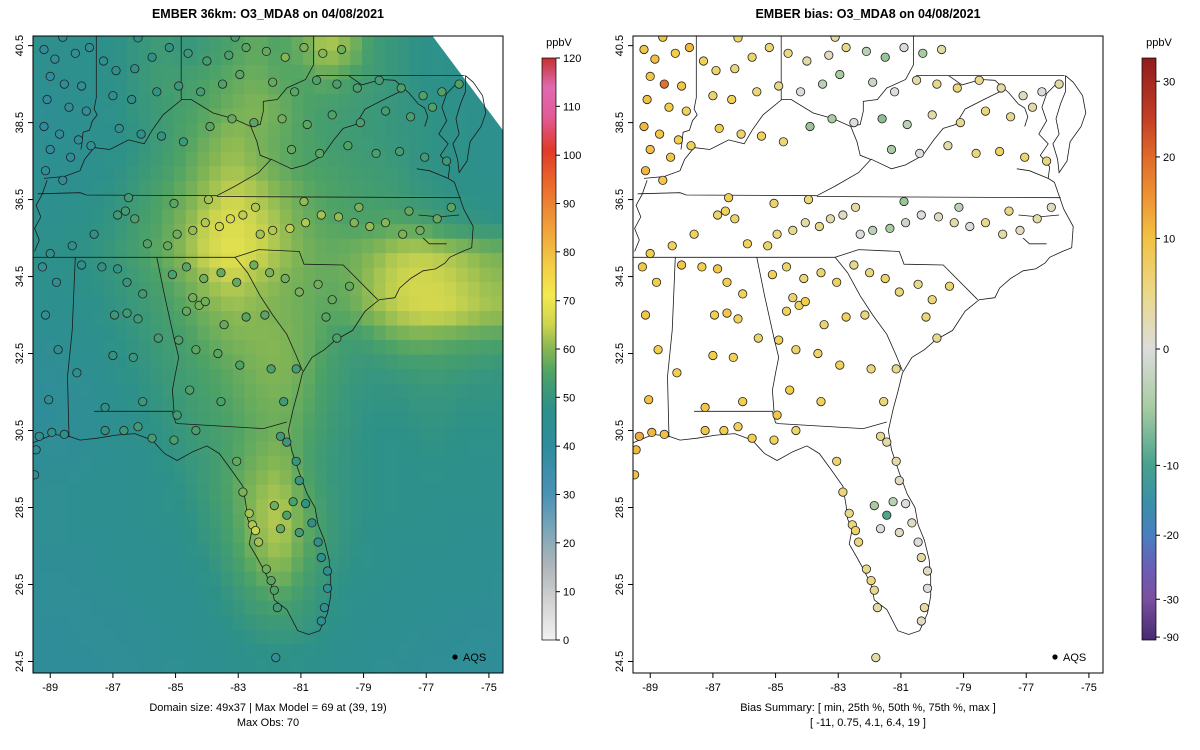 Image resolution: width=1200 pixels, height=750 pixels. Describe the element at coordinates (364, 688) in the screenshot. I see `x-tick-label: -79` at that location.